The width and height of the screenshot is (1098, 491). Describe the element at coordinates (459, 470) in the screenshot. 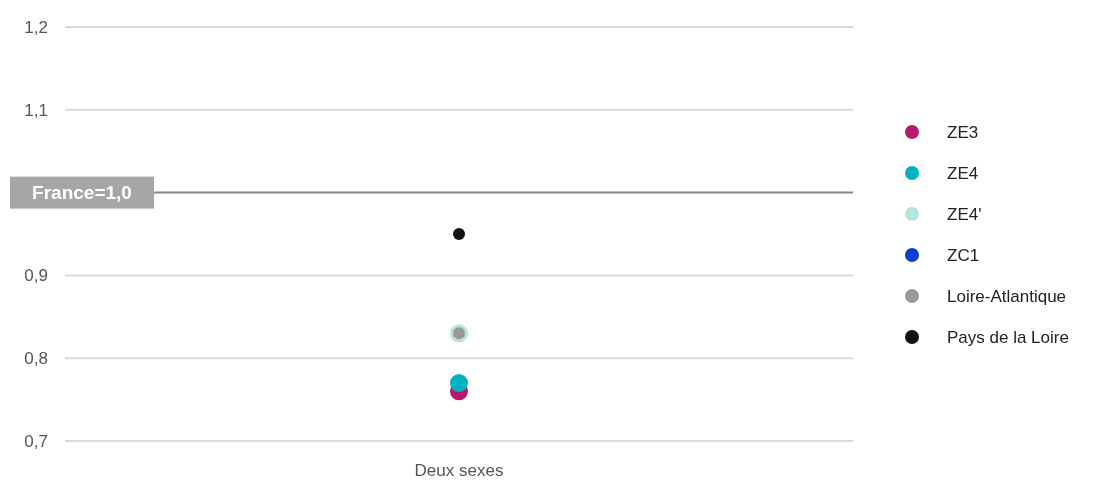

I see `x-tick-label: Deux sexes` at that location.